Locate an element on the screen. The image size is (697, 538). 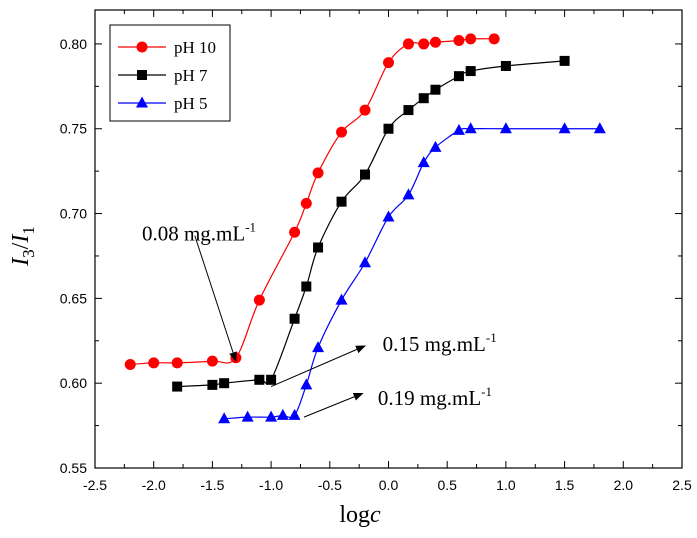
legend: pH 10 pH 7 pH 5 is located at coordinates (170, 73).